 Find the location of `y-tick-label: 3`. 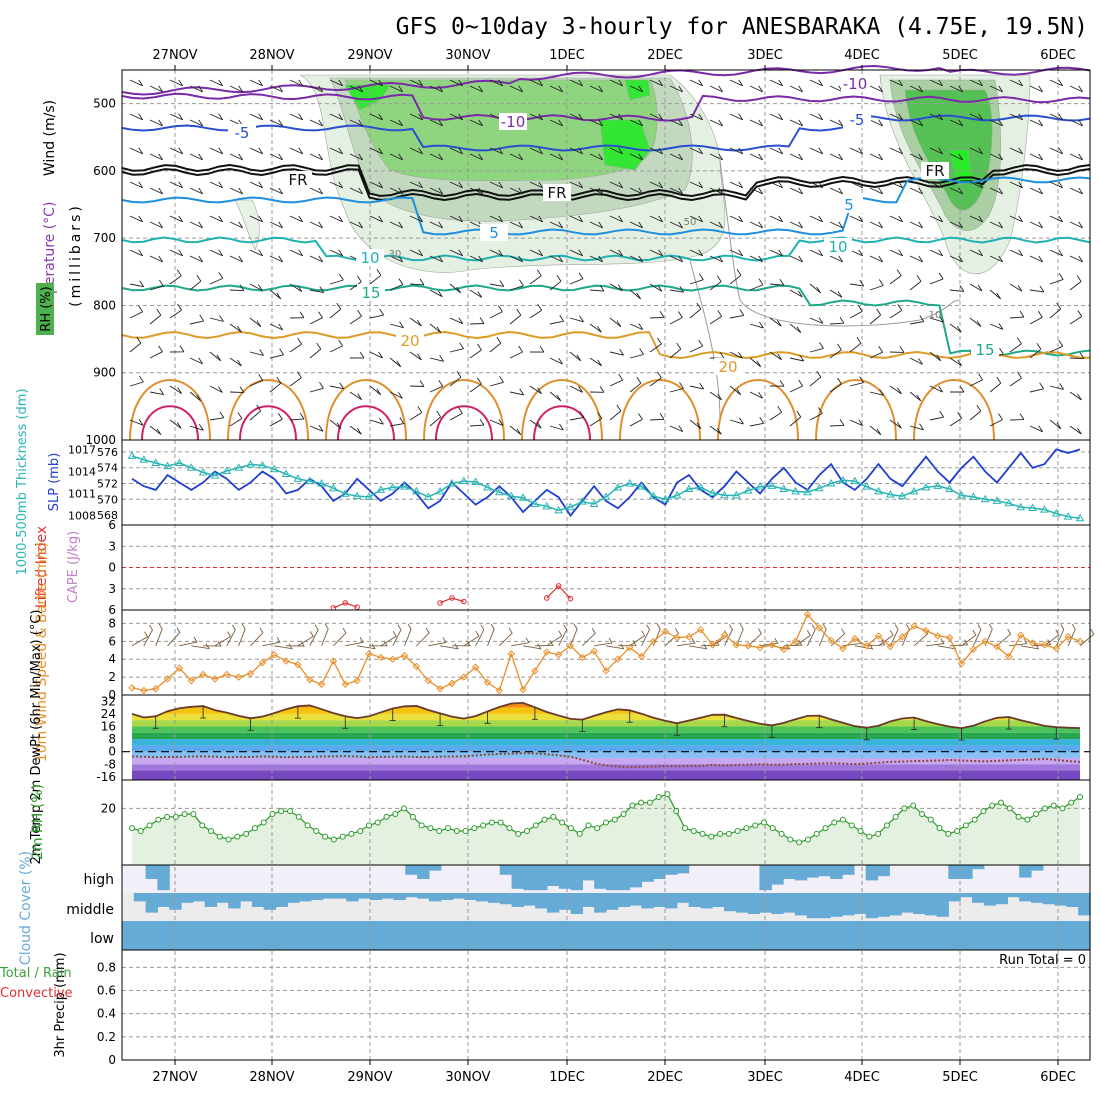

y-tick-label: 3 is located at coordinates (112, 546).